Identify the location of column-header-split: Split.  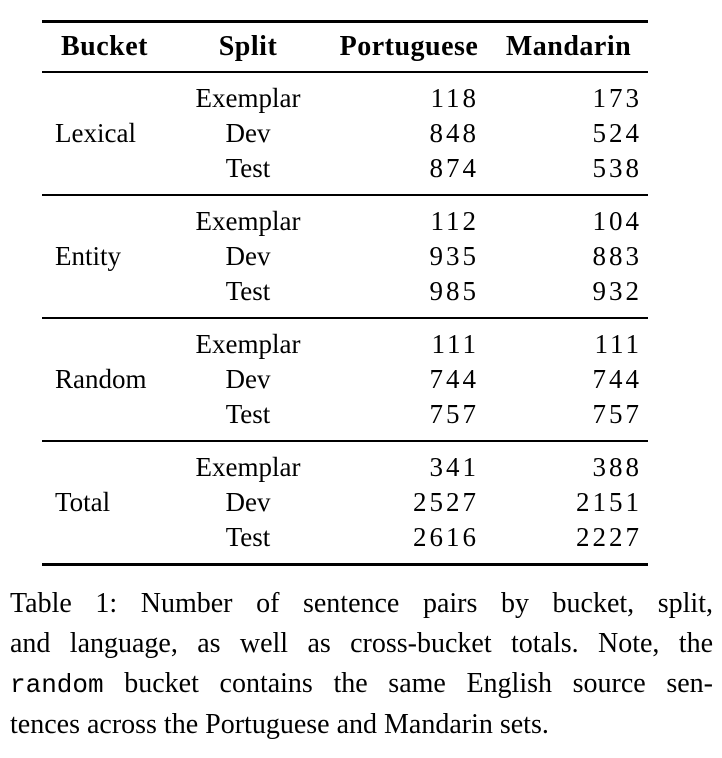
(248, 46).